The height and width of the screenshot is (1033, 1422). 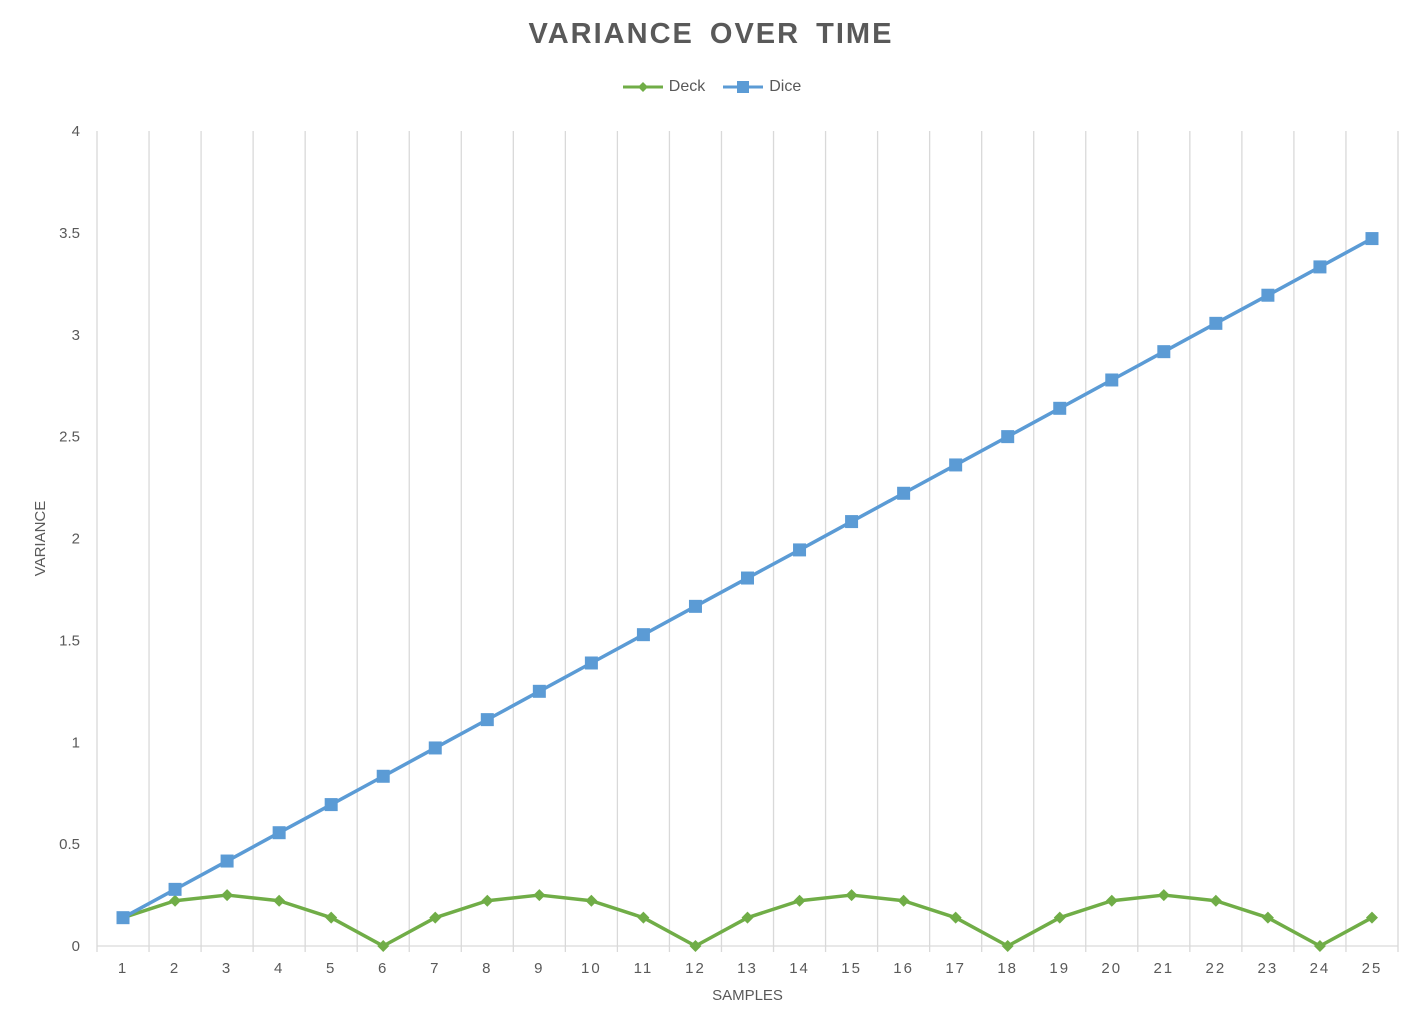 What do you see at coordinates (642, 87) in the screenshot?
I see `legend-swatch-deck` at bounding box center [642, 87].